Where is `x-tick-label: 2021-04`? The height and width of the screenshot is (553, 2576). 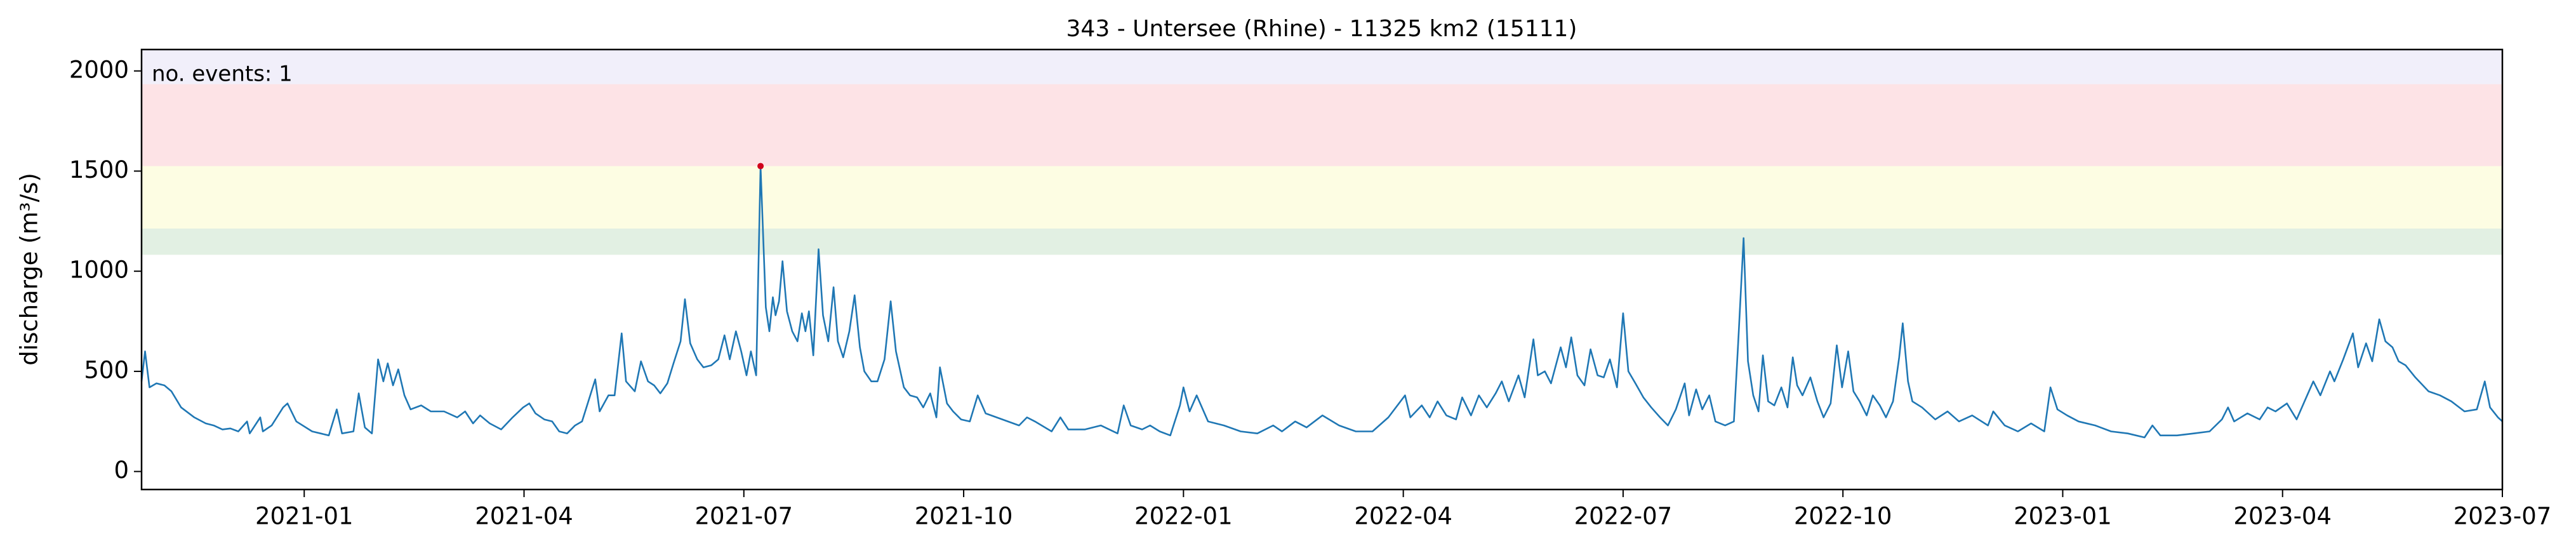 x-tick-label: 2021-04 is located at coordinates (524, 516).